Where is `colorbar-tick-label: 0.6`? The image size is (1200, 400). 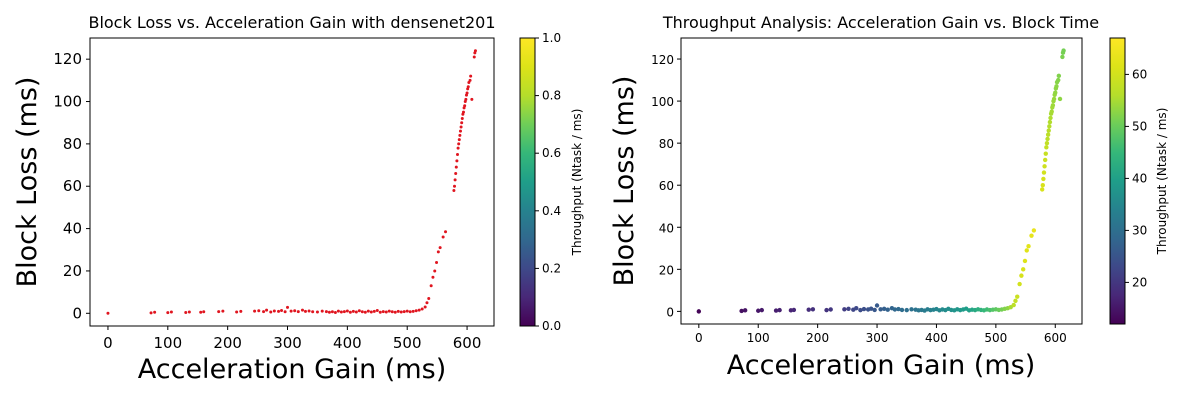
colorbar-tick-label: 0.6 is located at coordinates (551, 153).